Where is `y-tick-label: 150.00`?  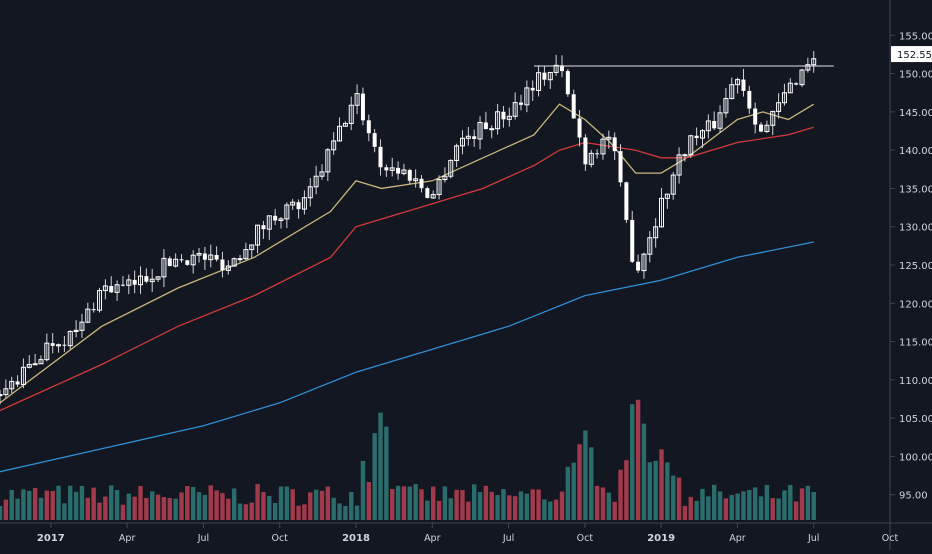 y-tick-label: 150.00 is located at coordinates (915, 75).